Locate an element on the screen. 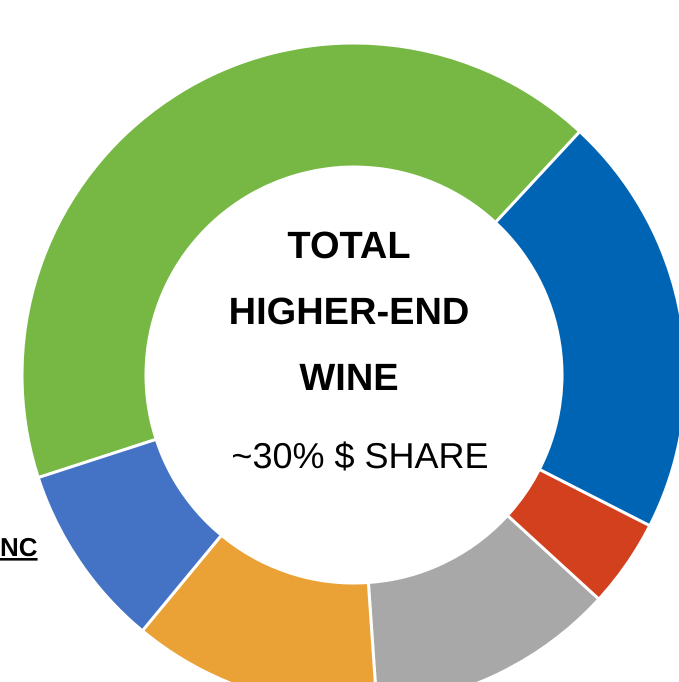  text: TOTAL HIGHER-END WINE is located at coordinates (349, 312).